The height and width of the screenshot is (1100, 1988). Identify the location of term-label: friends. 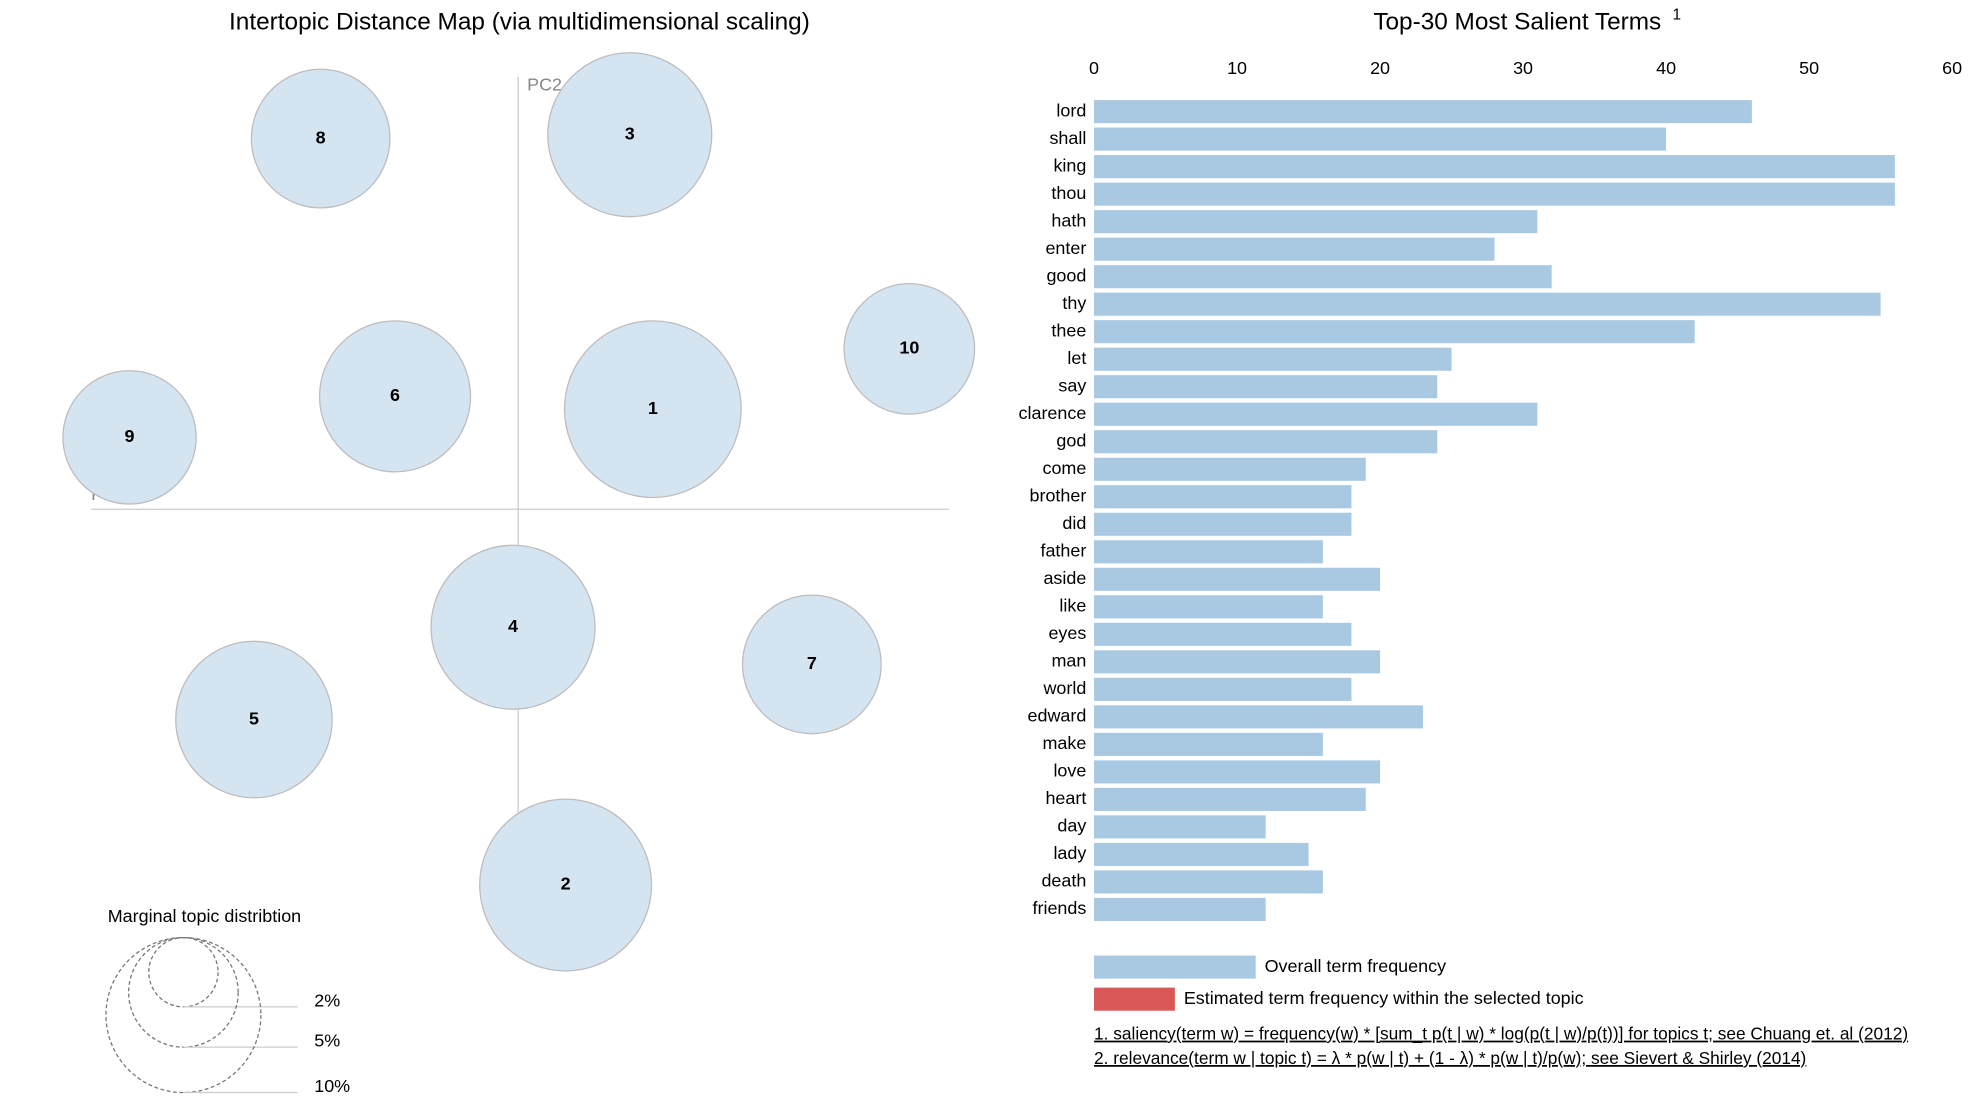
(1060, 908).